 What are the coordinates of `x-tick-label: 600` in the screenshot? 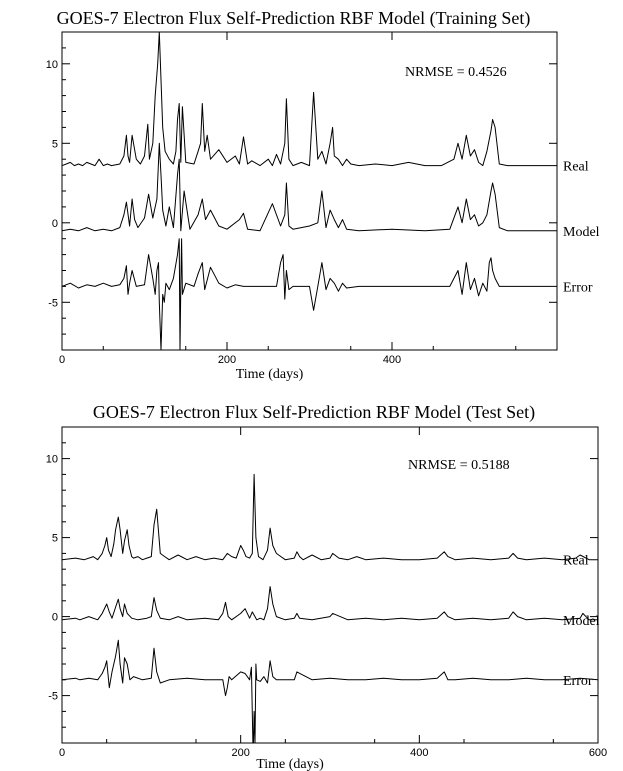 It's located at (598, 753).